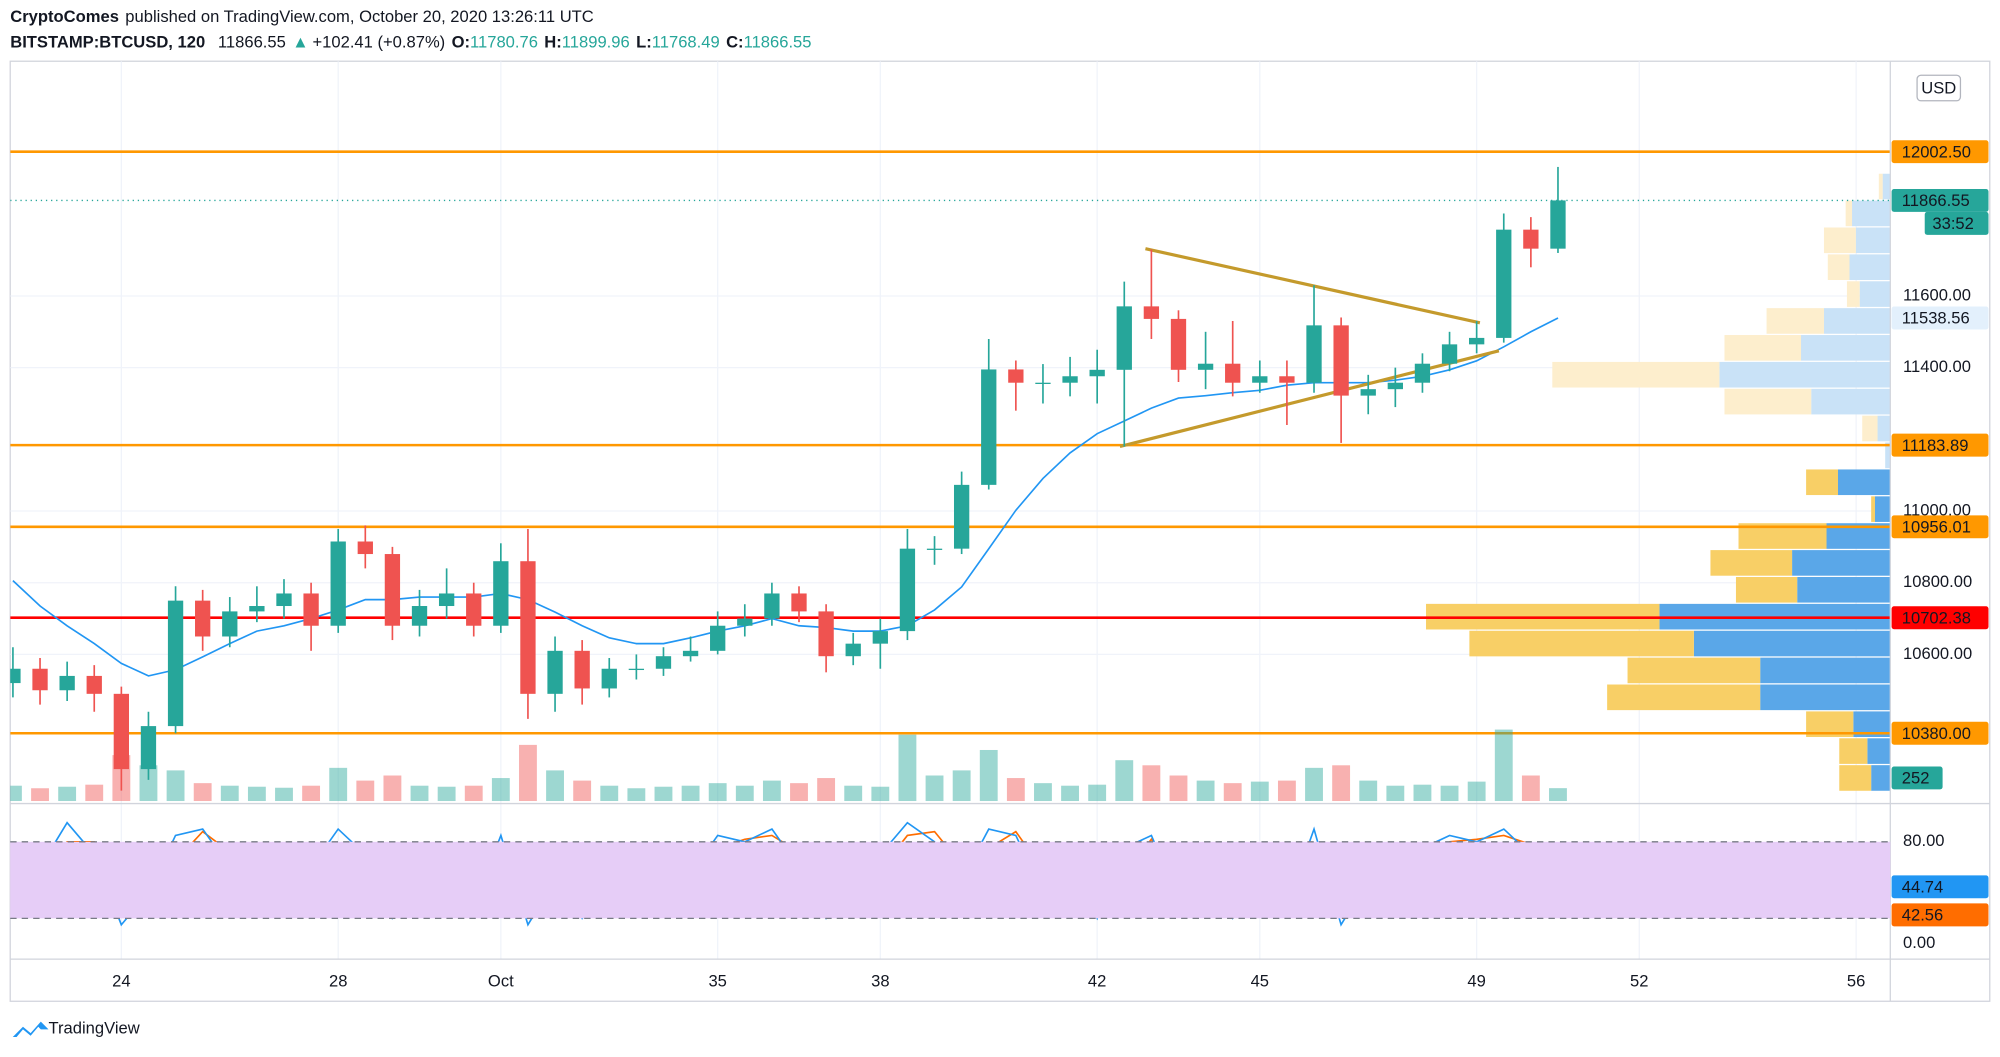 The width and height of the screenshot is (2000, 1057). What do you see at coordinates (1639, 981) in the screenshot?
I see `x-tick-label: 52` at bounding box center [1639, 981].